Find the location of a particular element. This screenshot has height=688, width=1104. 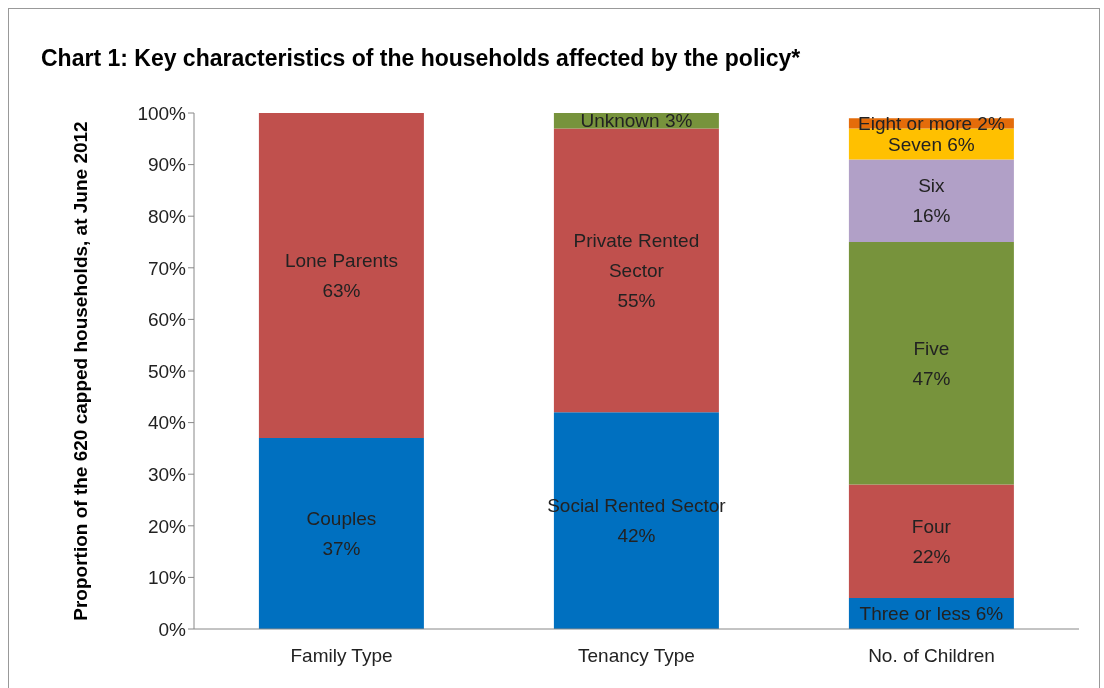

y-tick-label: 100% is located at coordinates (162, 113).